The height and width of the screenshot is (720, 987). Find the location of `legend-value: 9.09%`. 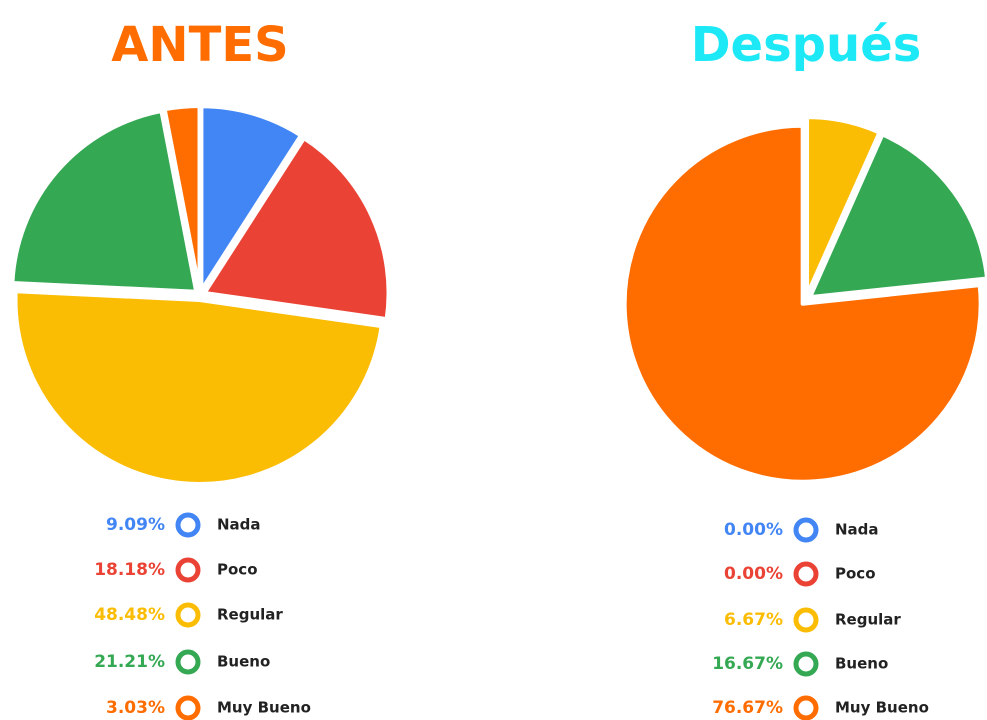

legend-value: 9.09% is located at coordinates (135, 525).